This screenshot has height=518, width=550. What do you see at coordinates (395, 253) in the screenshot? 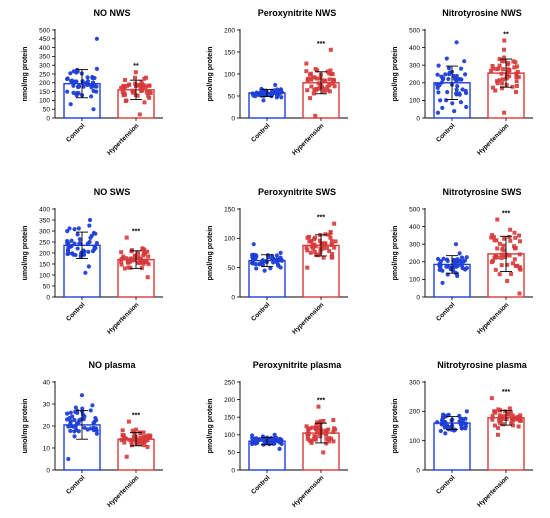
I see `y-axis-label: pmol/mg protein` at bounding box center [395, 253].